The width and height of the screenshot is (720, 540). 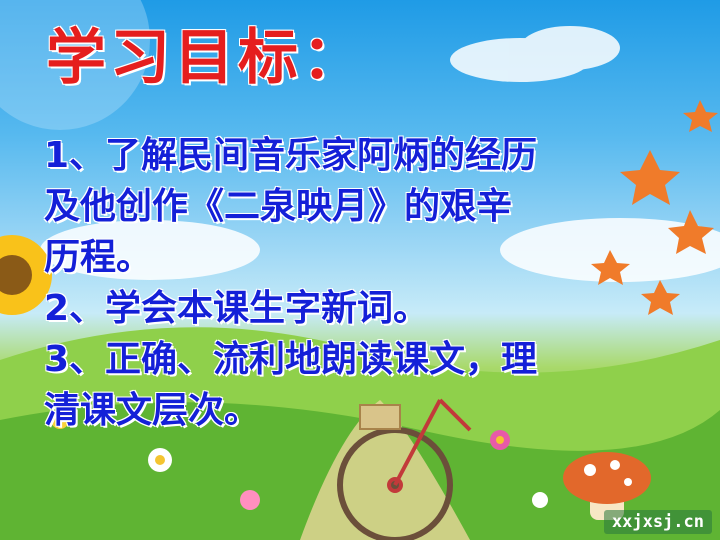 I want to click on objective-line: 清课文层次。, so click(x=152, y=410).